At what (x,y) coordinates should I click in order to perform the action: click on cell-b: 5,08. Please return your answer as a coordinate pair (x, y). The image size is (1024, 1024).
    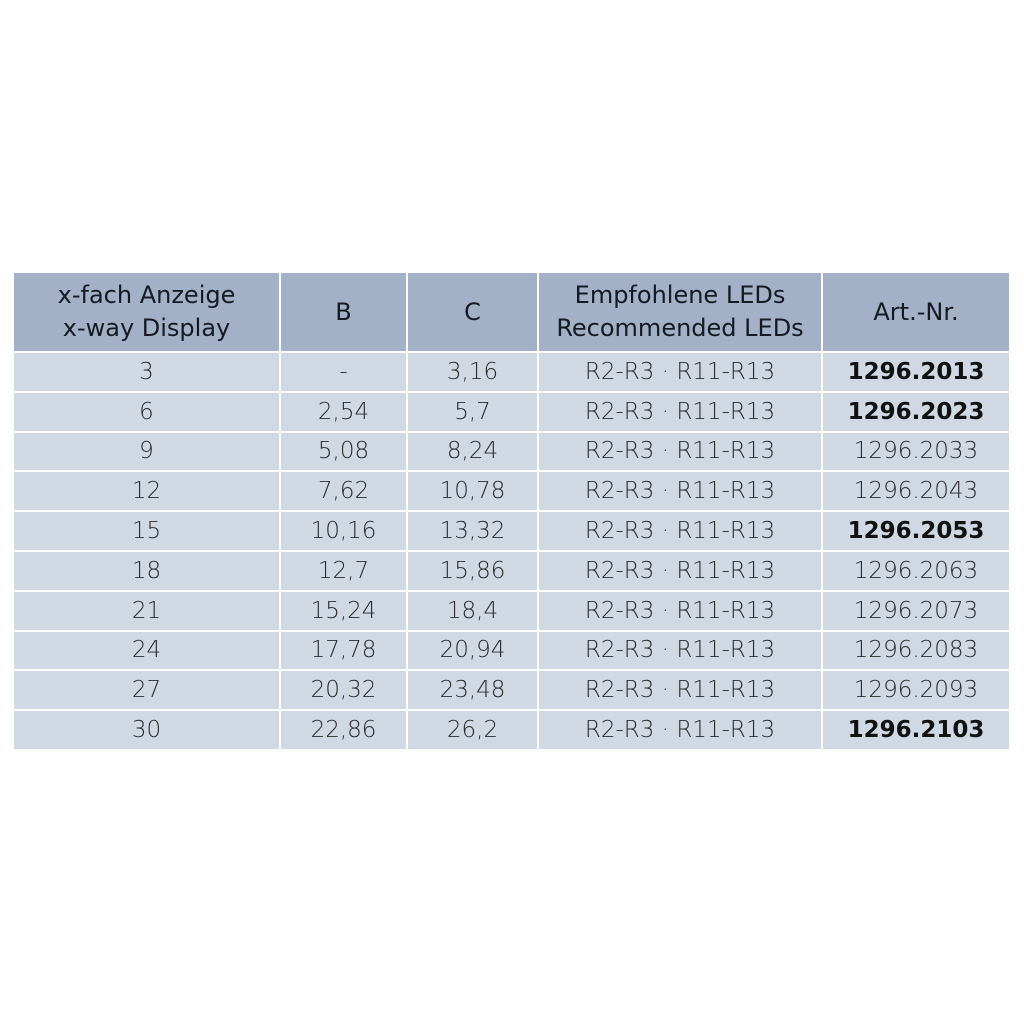
    Looking at the image, I should click on (343, 451).